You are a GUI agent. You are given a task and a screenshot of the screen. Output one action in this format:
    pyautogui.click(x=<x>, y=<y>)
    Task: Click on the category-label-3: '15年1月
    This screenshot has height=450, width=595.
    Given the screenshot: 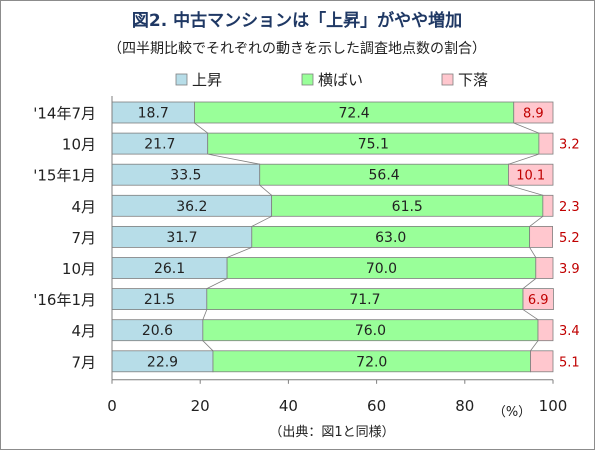 What is the action you would take?
    pyautogui.click(x=64, y=176)
    